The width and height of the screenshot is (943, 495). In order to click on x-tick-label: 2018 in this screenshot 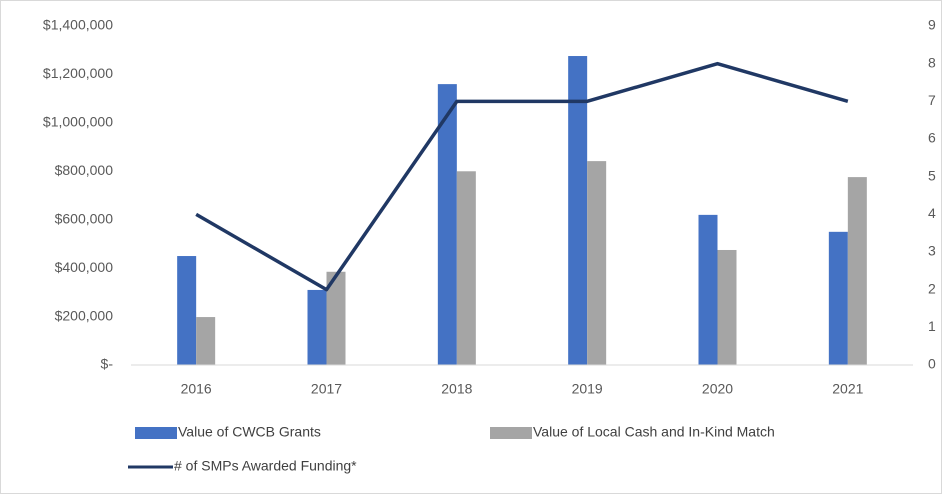, I will do `click(456, 389)`.